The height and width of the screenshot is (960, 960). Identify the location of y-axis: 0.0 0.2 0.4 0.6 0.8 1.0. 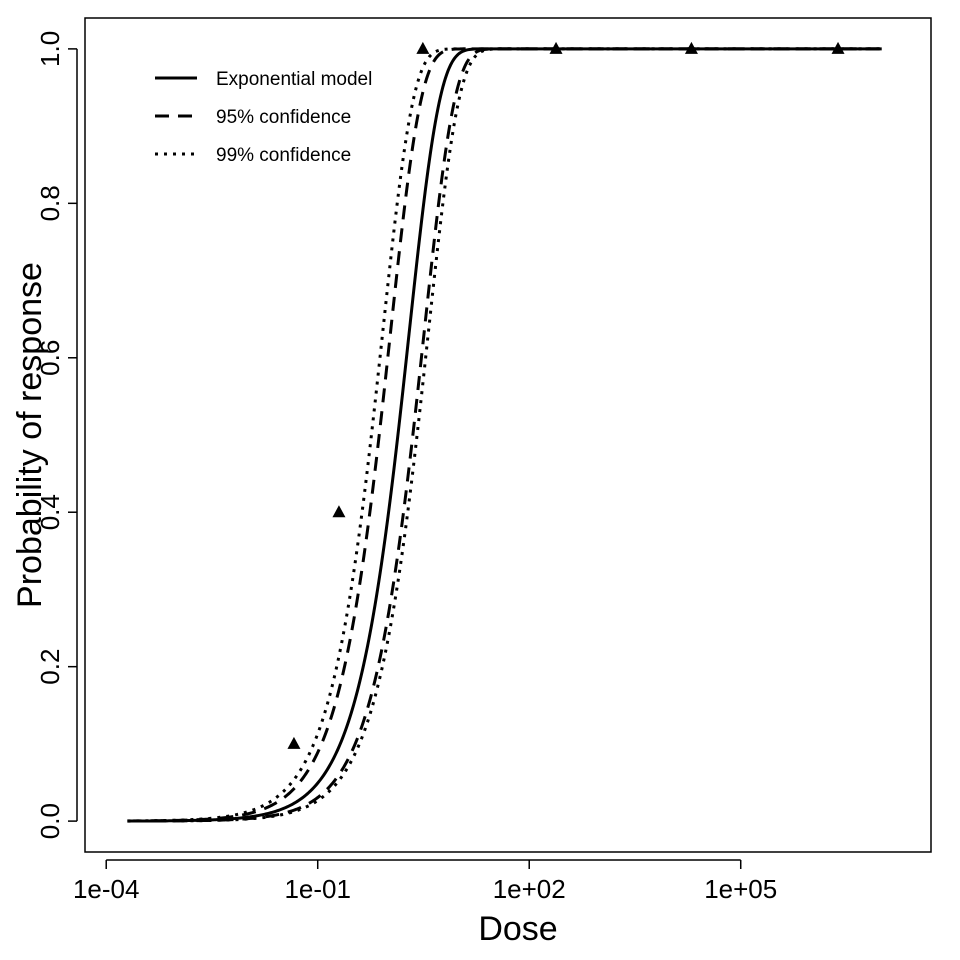
(56, 435).